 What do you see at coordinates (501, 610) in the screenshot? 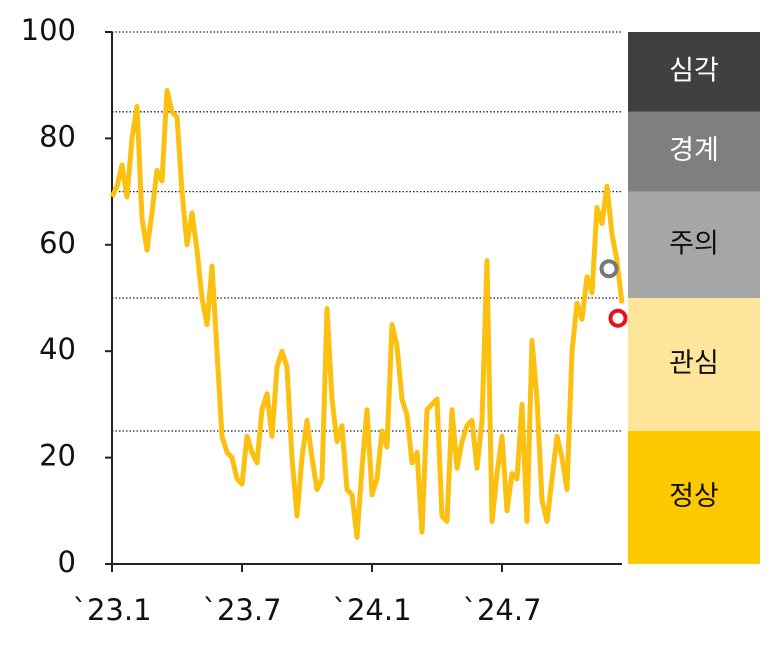
I see `x-tick-label: `24.7` at bounding box center [501, 610].